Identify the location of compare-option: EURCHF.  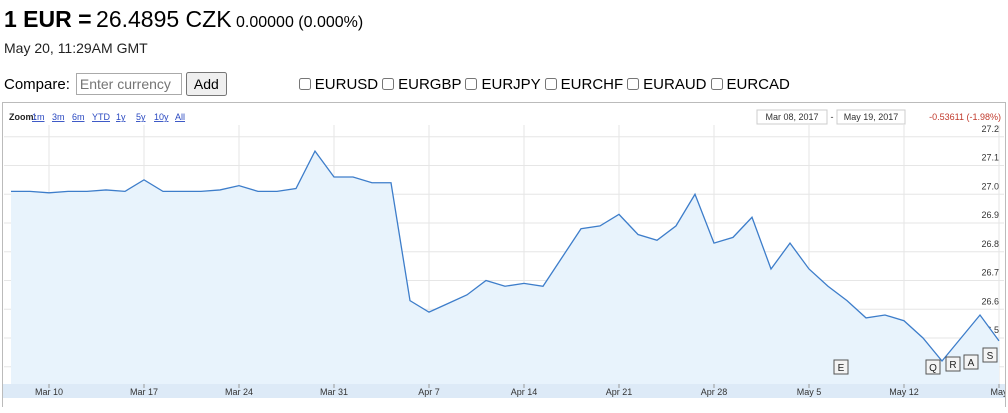
(584, 84).